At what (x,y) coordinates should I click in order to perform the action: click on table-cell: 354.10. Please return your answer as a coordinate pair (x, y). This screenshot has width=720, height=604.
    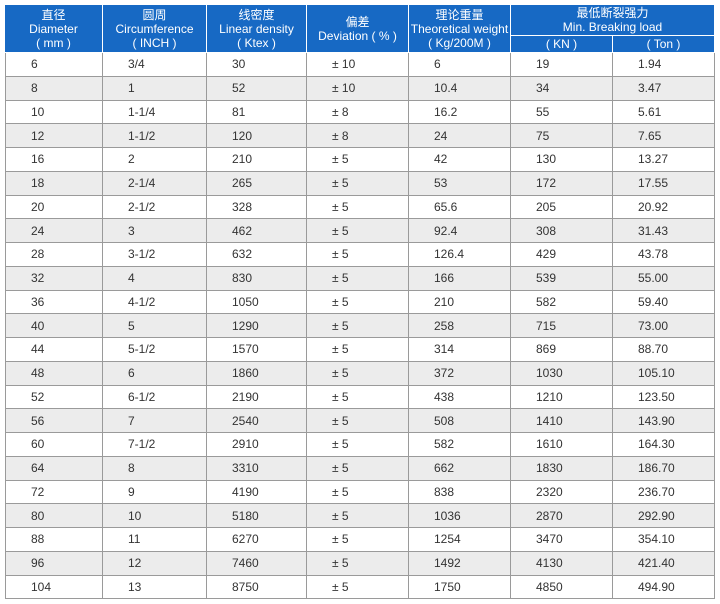
    Looking at the image, I should click on (664, 540).